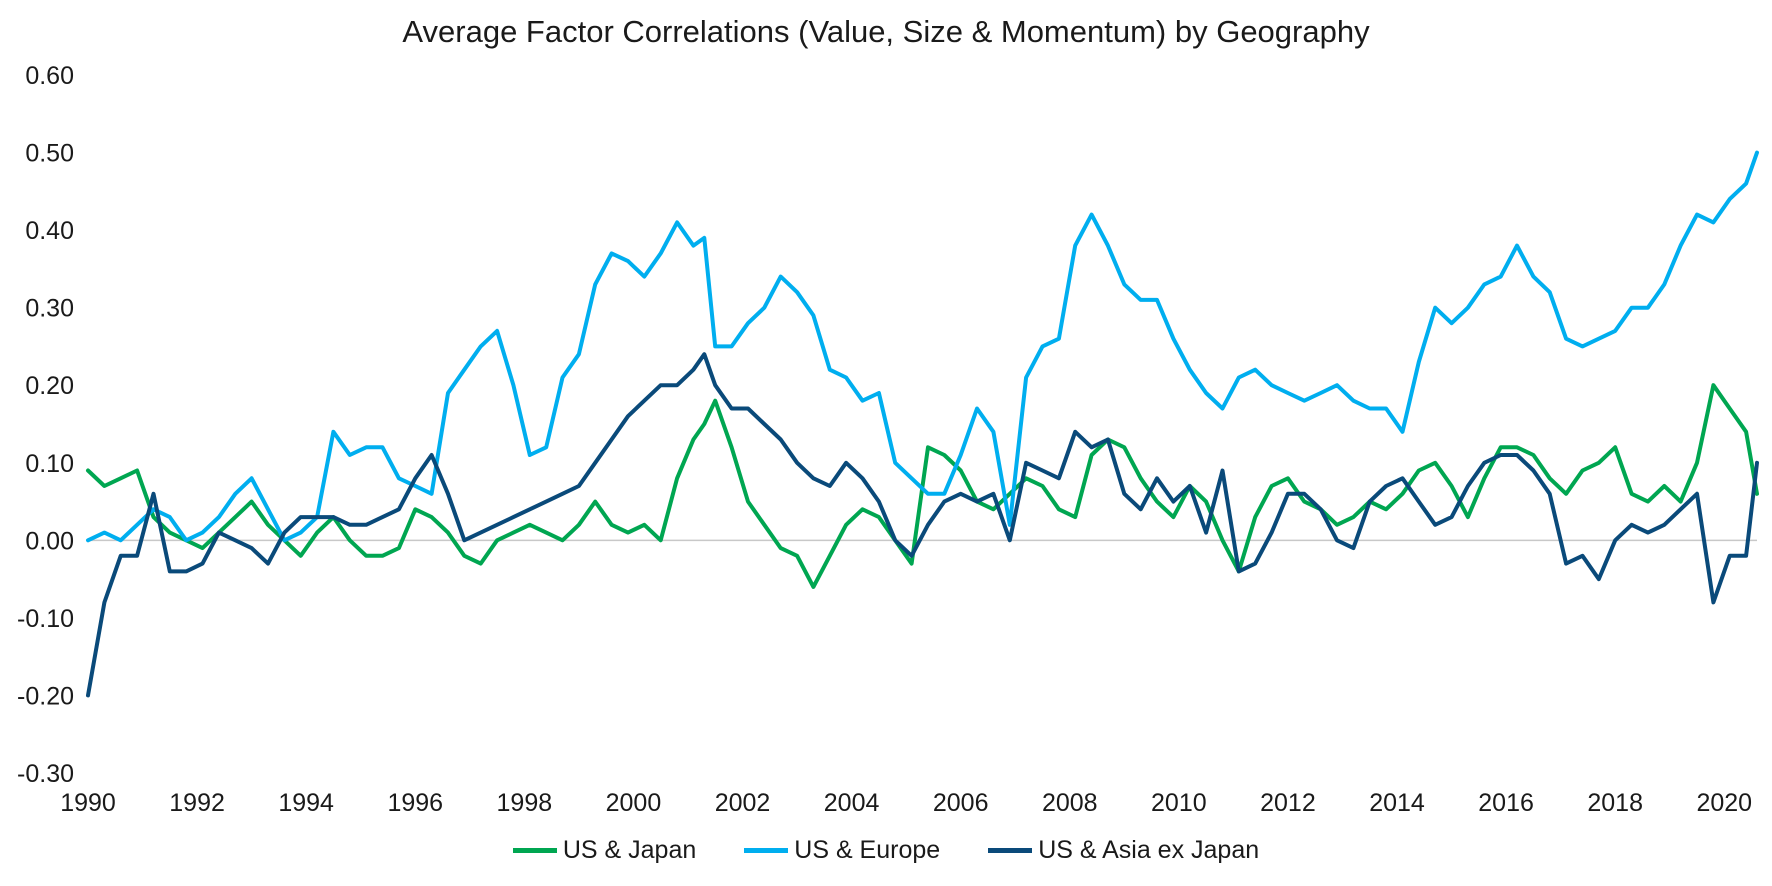 This screenshot has height=886, width=1772. Describe the element at coordinates (634, 803) in the screenshot. I see `x-tick-label: 2000` at that location.